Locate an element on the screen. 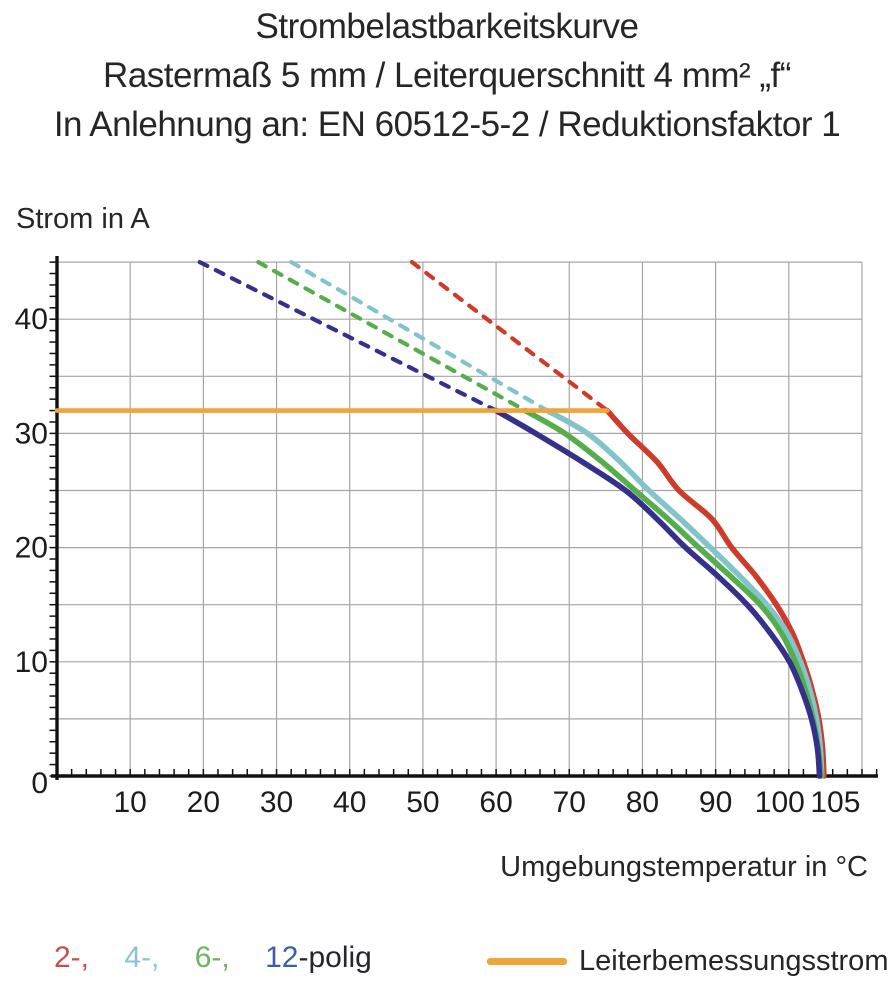  rated-current-line-swatch is located at coordinates (527, 961).